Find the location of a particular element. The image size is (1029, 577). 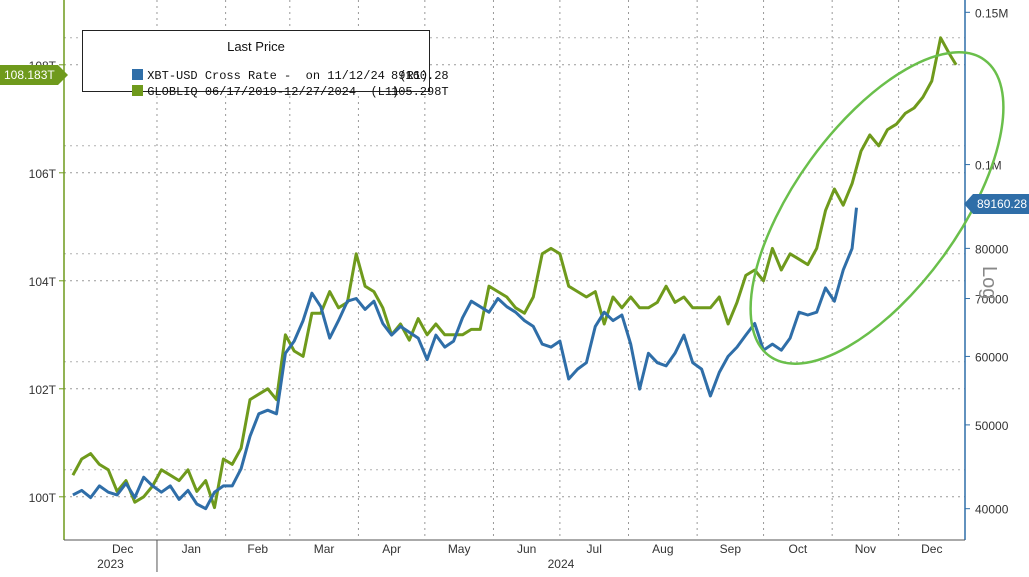

x-tick-label-year: 2023 is located at coordinates (110, 564).